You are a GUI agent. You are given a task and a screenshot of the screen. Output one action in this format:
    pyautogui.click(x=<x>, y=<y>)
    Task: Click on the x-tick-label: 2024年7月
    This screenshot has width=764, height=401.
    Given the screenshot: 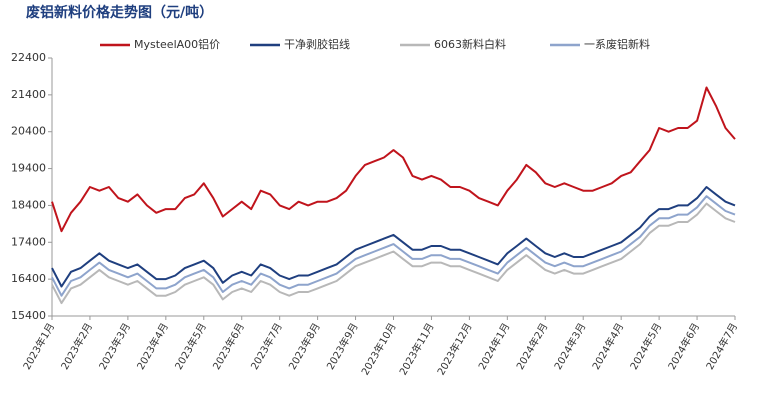 What is the action you would take?
    pyautogui.click(x=721, y=346)
    